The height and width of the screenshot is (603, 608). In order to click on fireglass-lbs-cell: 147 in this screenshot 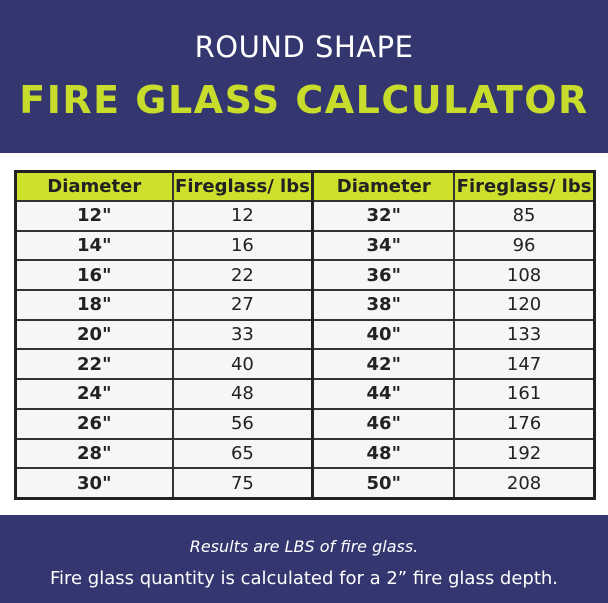, I will do `click(524, 364)`.